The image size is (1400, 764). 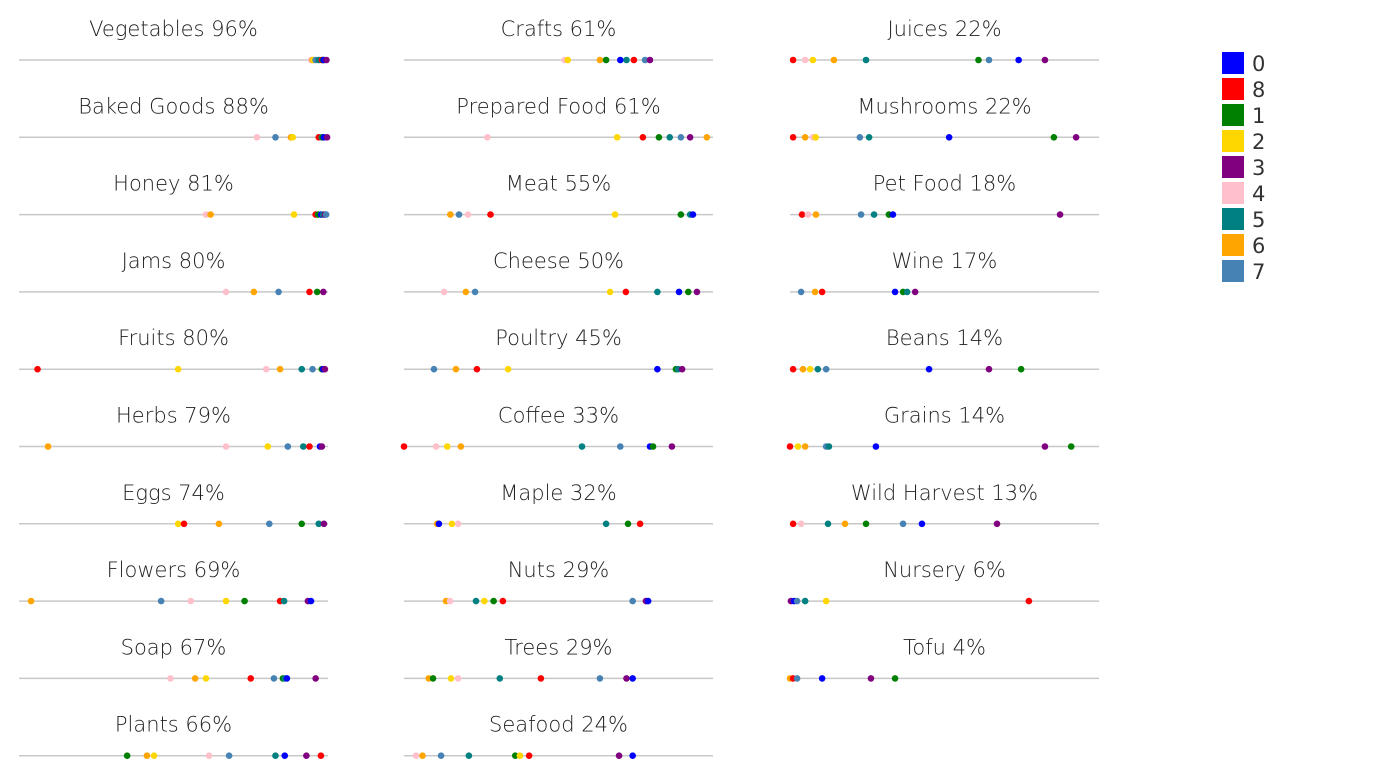 I want to click on panel-title: Jams 80%, so click(x=174, y=261).